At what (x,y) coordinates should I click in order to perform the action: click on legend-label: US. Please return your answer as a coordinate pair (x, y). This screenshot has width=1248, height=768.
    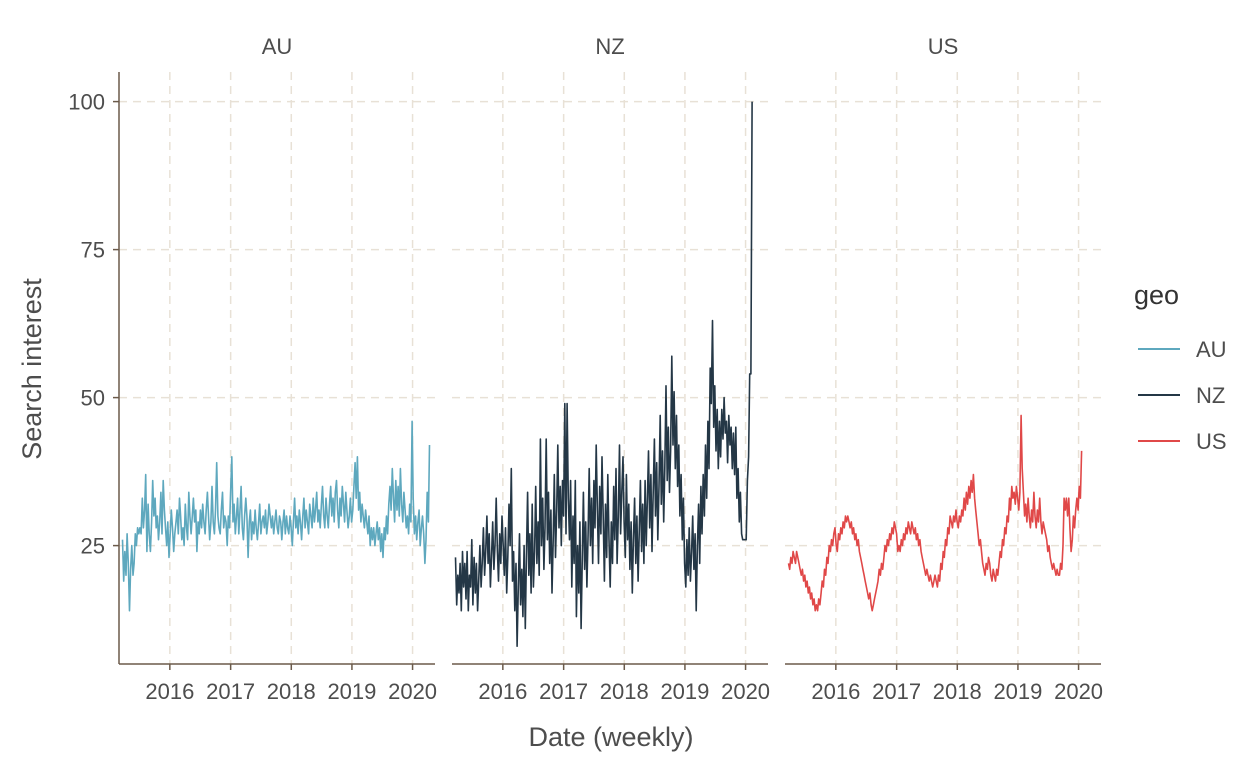
    Looking at the image, I should click on (1211, 441).